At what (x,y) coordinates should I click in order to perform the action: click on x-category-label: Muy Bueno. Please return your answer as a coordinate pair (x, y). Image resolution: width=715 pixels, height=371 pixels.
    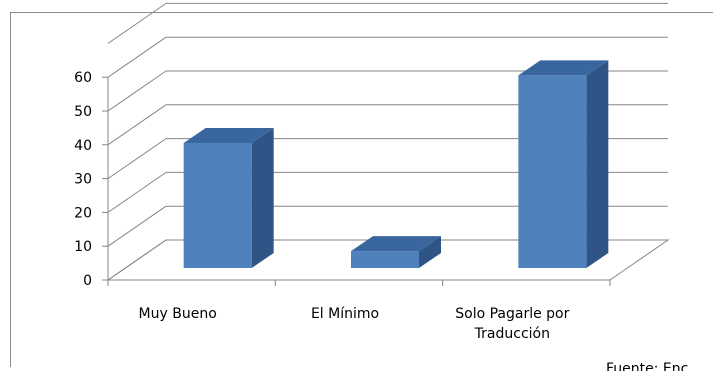
    Looking at the image, I should click on (178, 314).